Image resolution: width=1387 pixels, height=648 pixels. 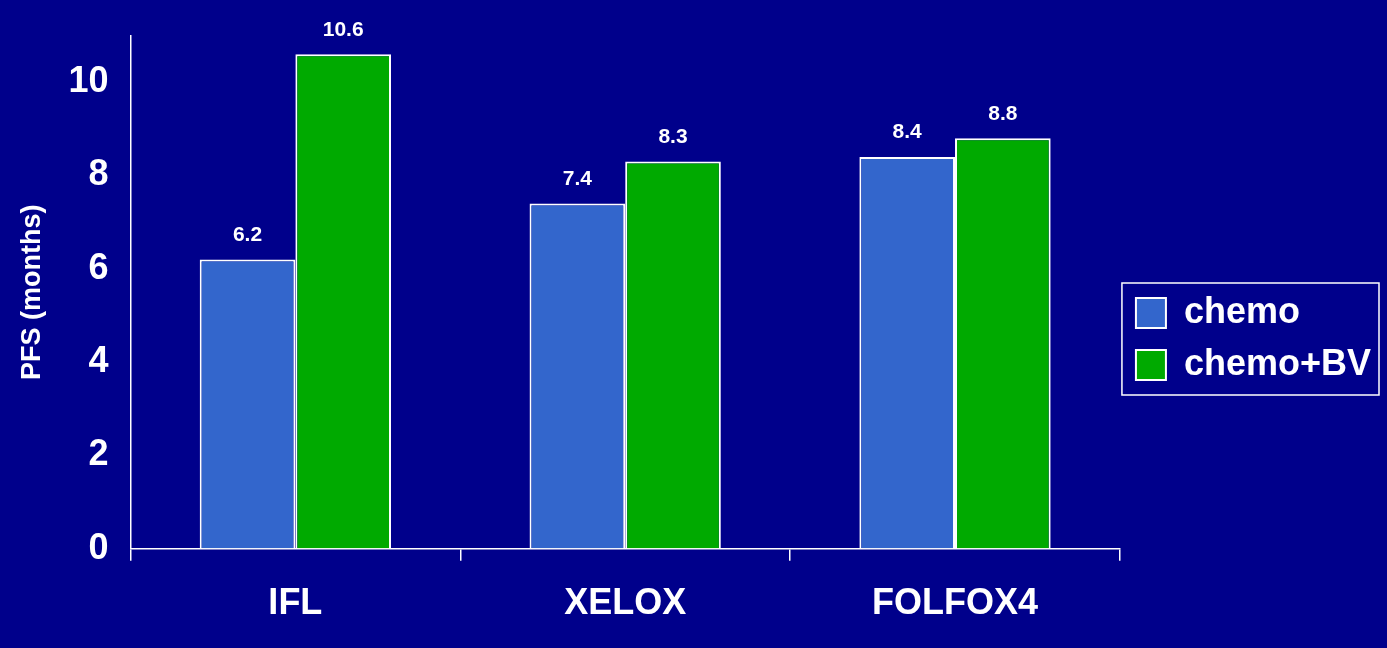 What do you see at coordinates (625, 602) in the screenshot?
I see `x-tick-label: XELOX` at bounding box center [625, 602].